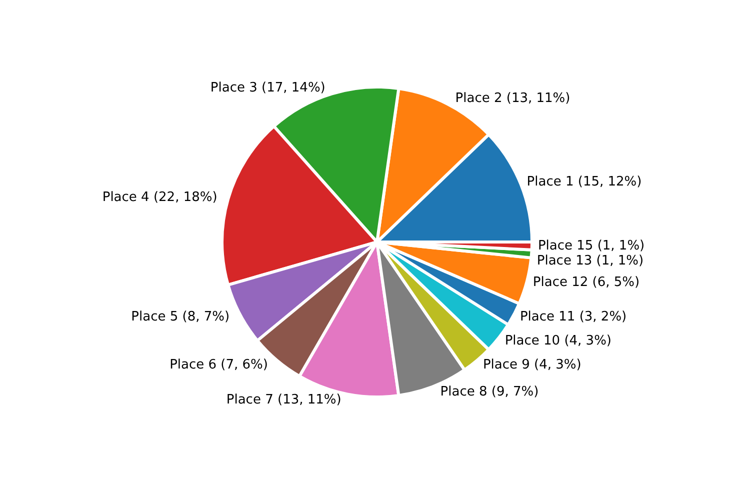 The width and height of the screenshot is (736, 480). What do you see at coordinates (584, 182) in the screenshot?
I see `slice-label: Place 1 (15, 12%)` at bounding box center [584, 182].